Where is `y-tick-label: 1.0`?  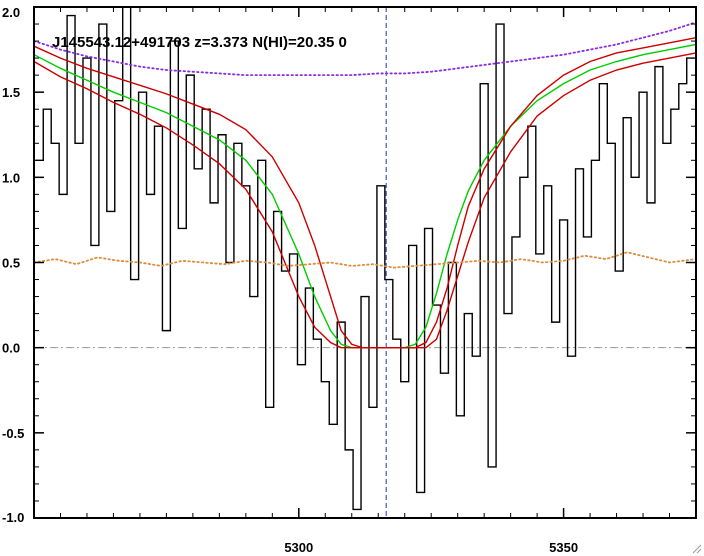 y-tick-label: 1.0 is located at coordinates (11, 177).